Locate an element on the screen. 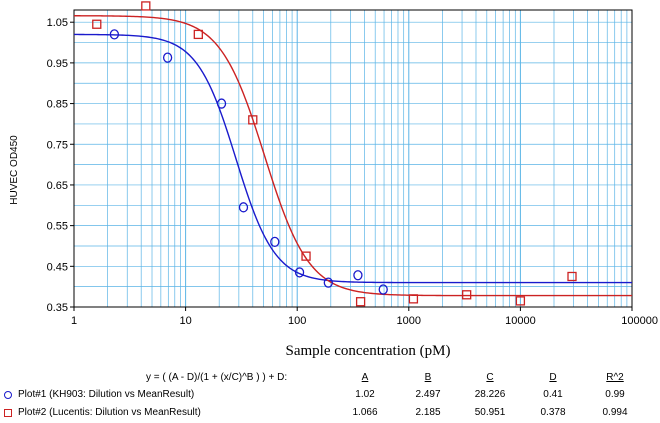 This screenshot has width=660, height=423. param-header-c: C is located at coordinates (490, 377).